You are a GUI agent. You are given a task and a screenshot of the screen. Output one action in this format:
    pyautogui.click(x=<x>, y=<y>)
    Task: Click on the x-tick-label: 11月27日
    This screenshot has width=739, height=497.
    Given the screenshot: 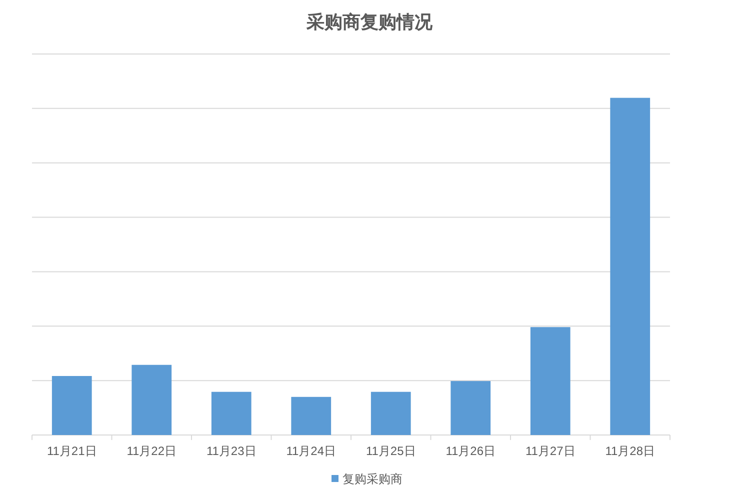 What is the action you would take?
    pyautogui.click(x=550, y=451)
    